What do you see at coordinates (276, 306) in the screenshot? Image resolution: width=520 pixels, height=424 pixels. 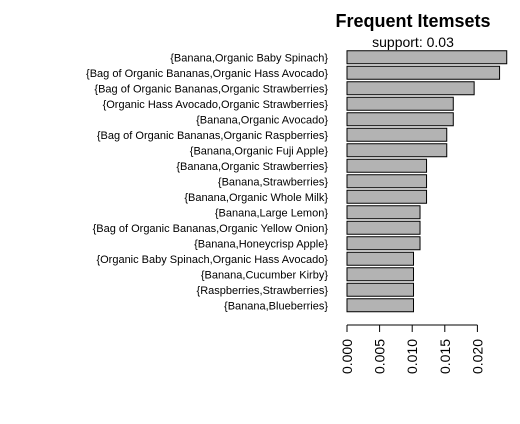 I see `category-label: {Banana,Blueberries}` at bounding box center [276, 306].